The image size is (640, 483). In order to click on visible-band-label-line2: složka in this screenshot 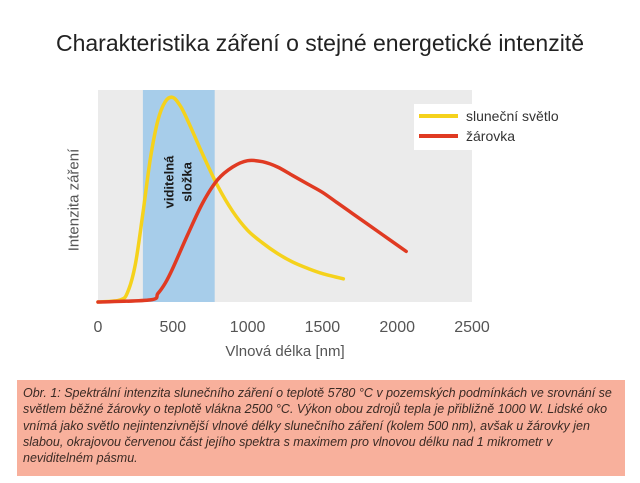, I will do `click(187, 181)`.